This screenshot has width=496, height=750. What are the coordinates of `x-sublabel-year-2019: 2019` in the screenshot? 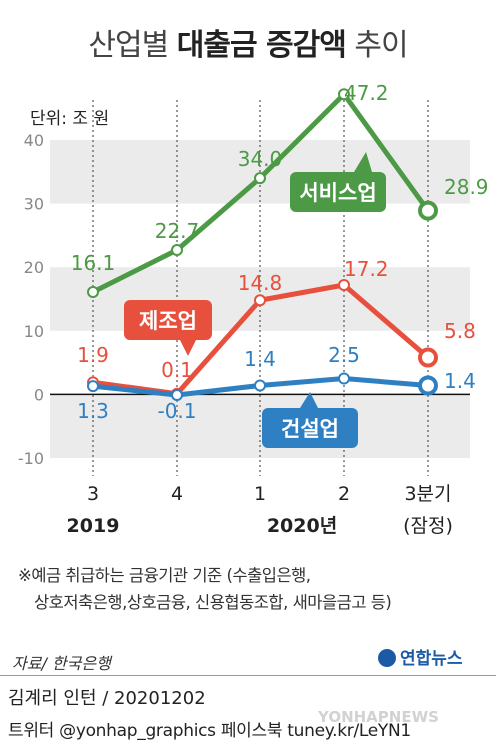 It's located at (93, 526).